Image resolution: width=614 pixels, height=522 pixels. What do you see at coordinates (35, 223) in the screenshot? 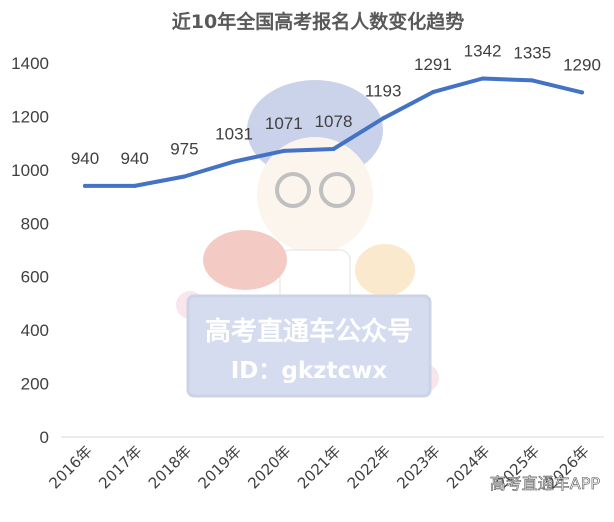
I see `y-tick-label: 800` at bounding box center [35, 223].